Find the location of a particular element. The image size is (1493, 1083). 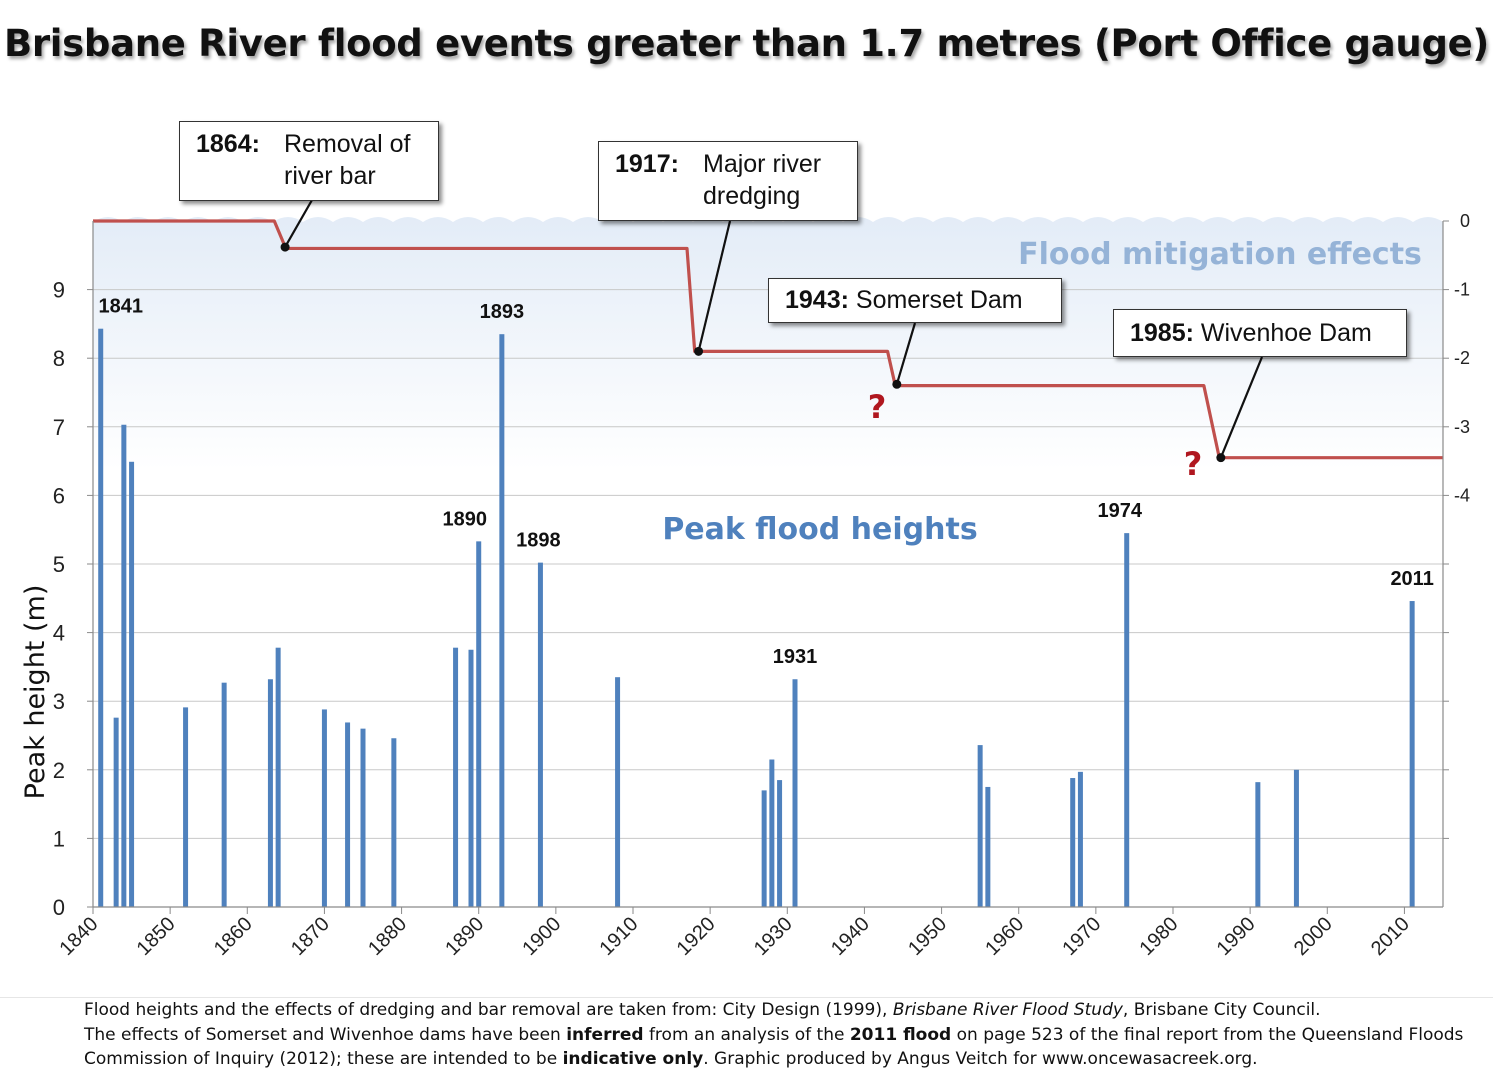

y-tick-label: 4 is located at coordinates (59, 633).